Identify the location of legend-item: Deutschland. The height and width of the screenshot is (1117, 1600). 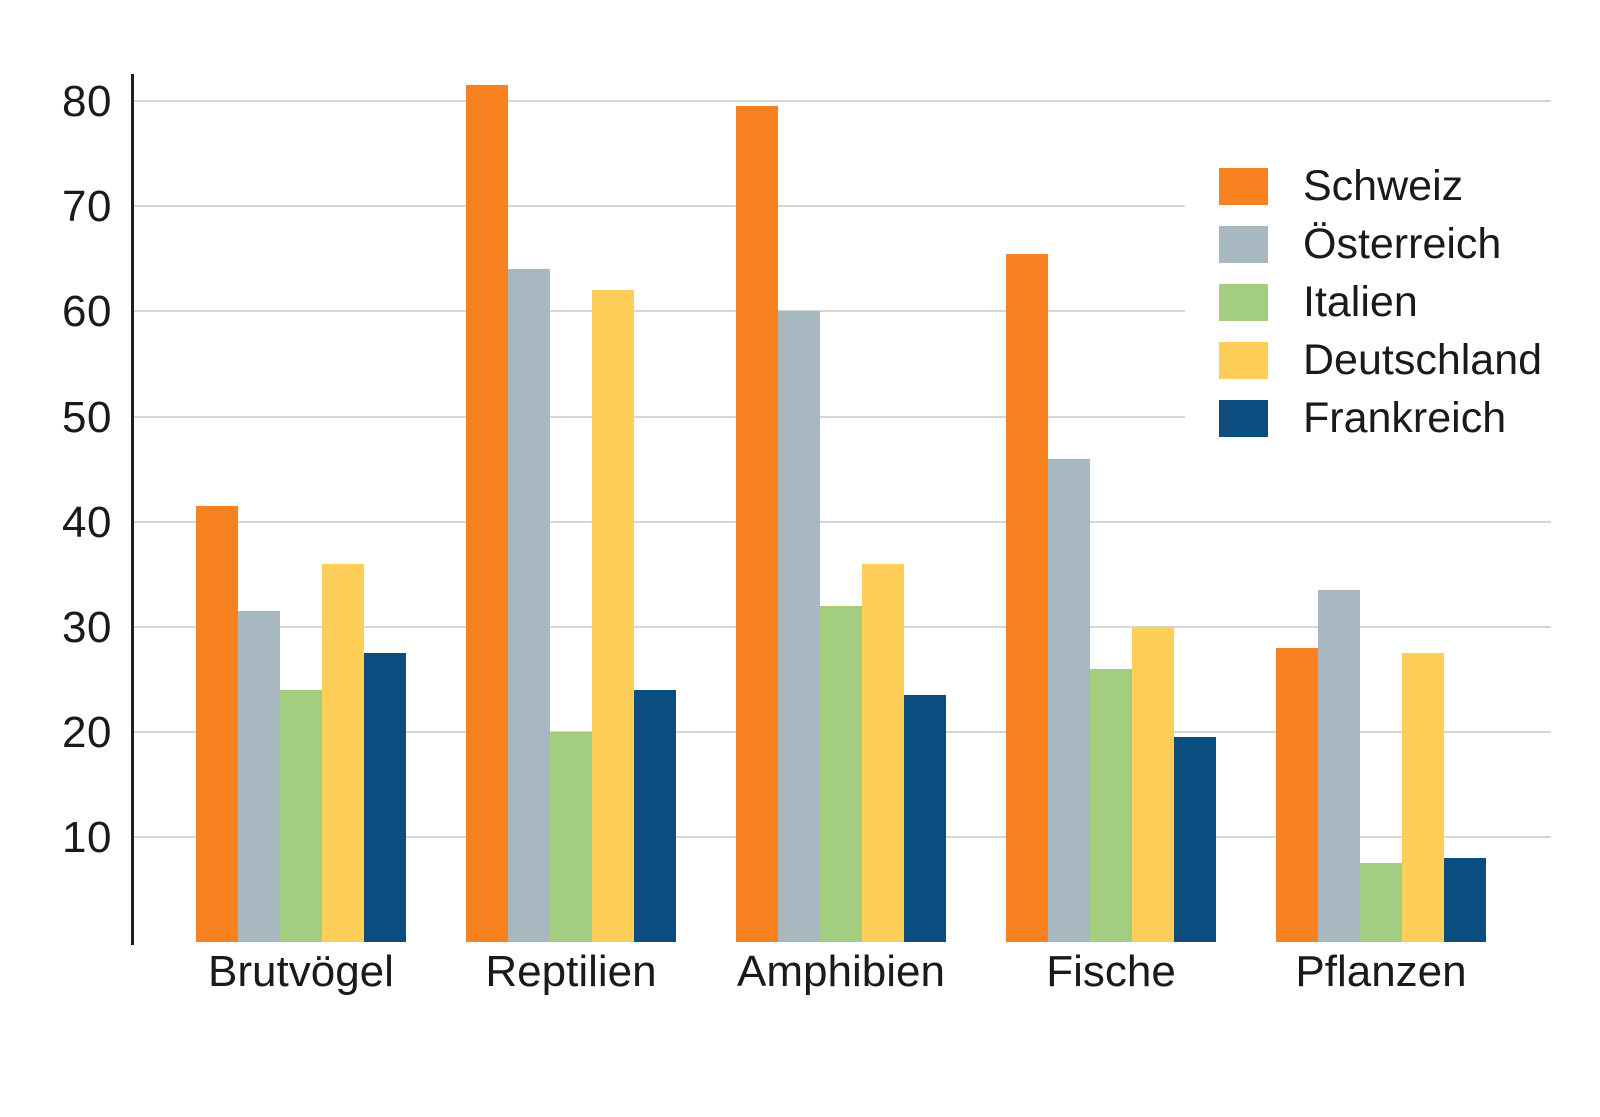
(1381, 360).